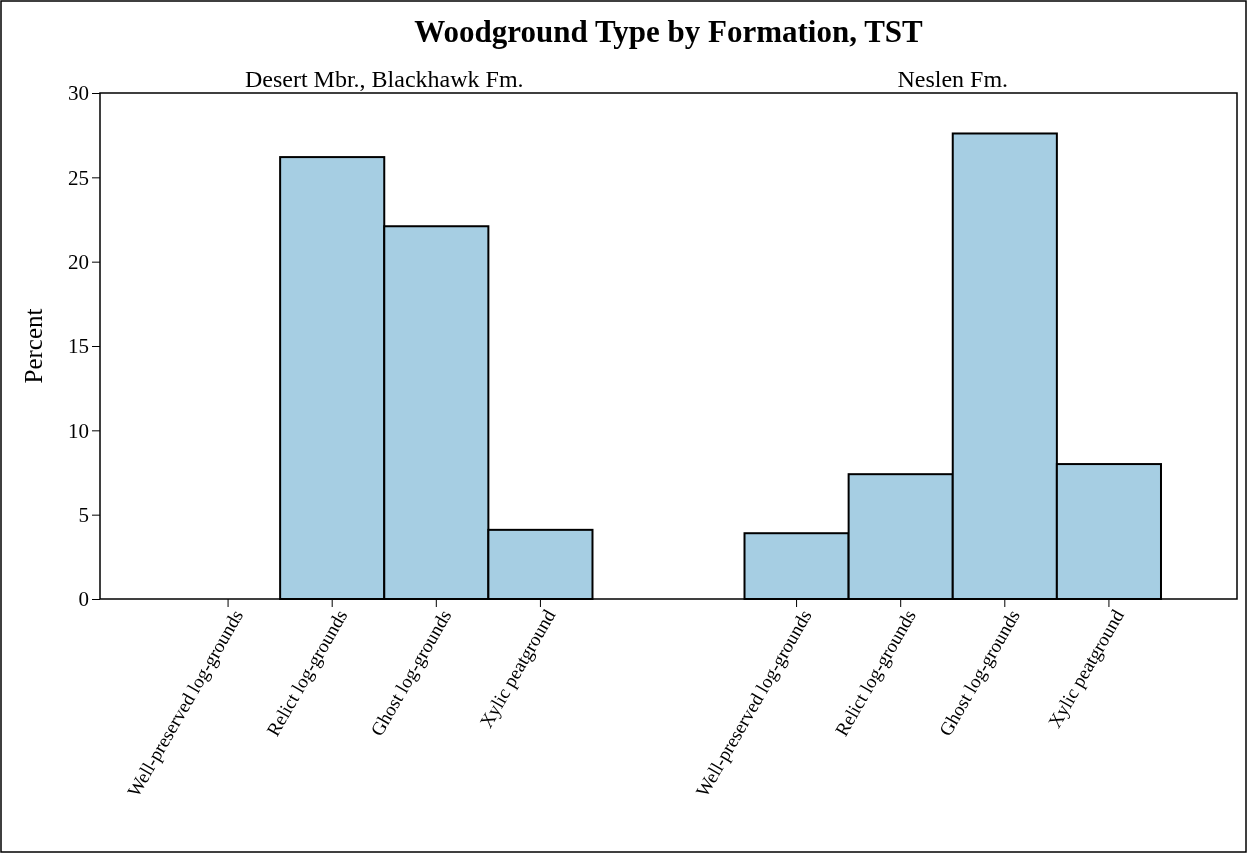 This screenshot has width=1247, height=853. What do you see at coordinates (78, 430) in the screenshot?
I see `y-tick-label: 10` at bounding box center [78, 430].